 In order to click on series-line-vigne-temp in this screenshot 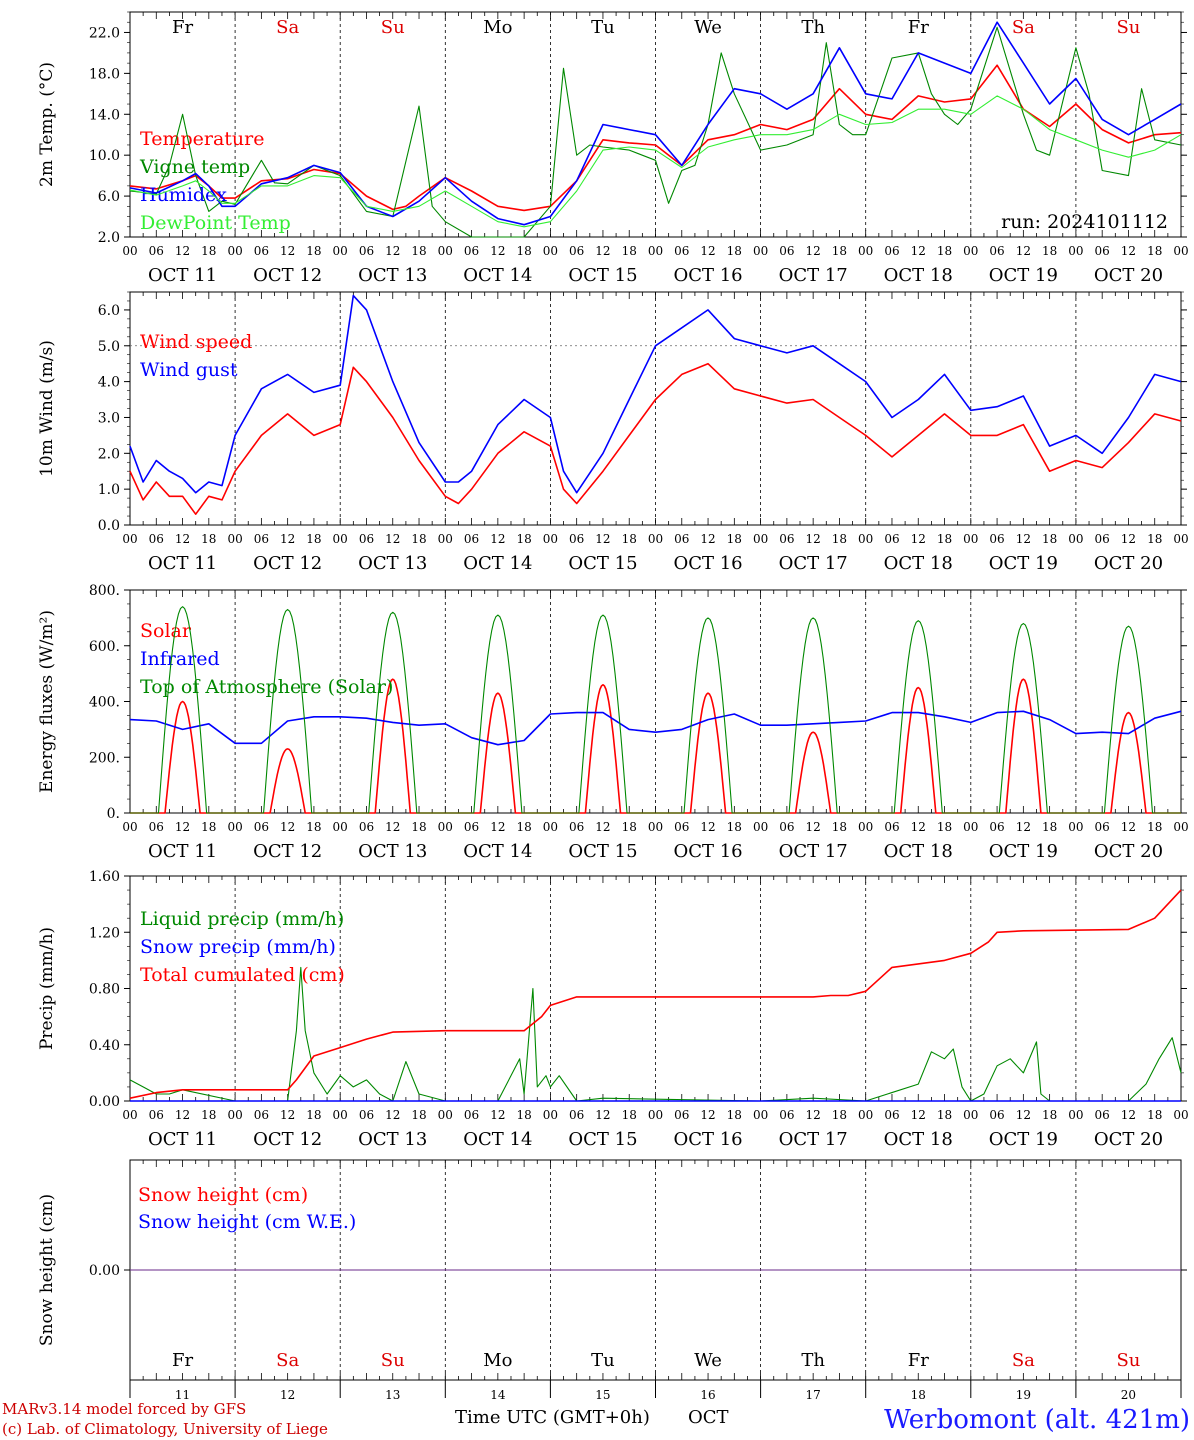, I will do `click(655, 132)`.